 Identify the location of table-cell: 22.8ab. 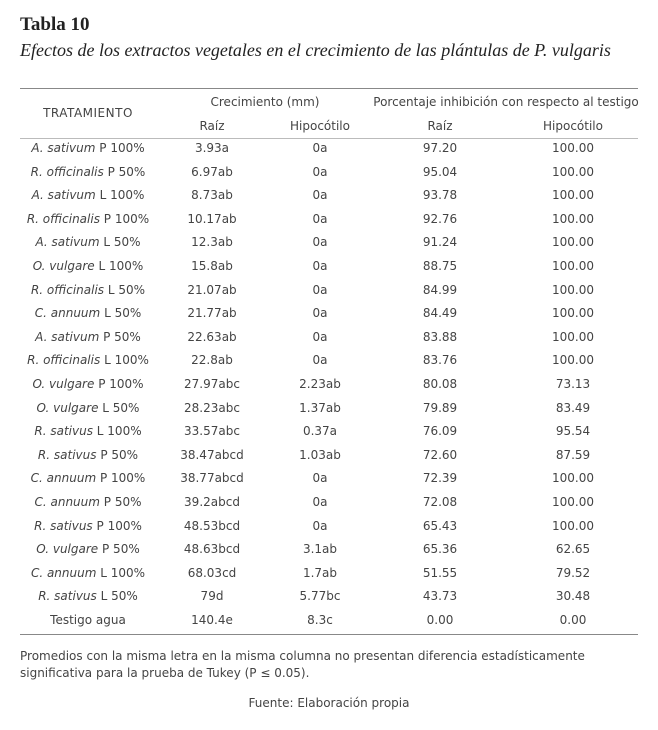
(212, 360).